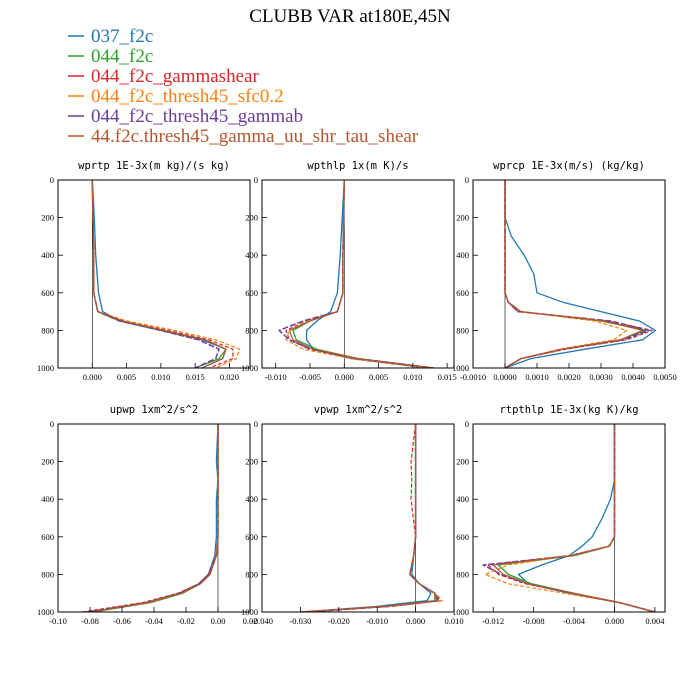 This screenshot has width=700, height=700. I want to click on x-tick-label: -0.06, so click(122, 621).